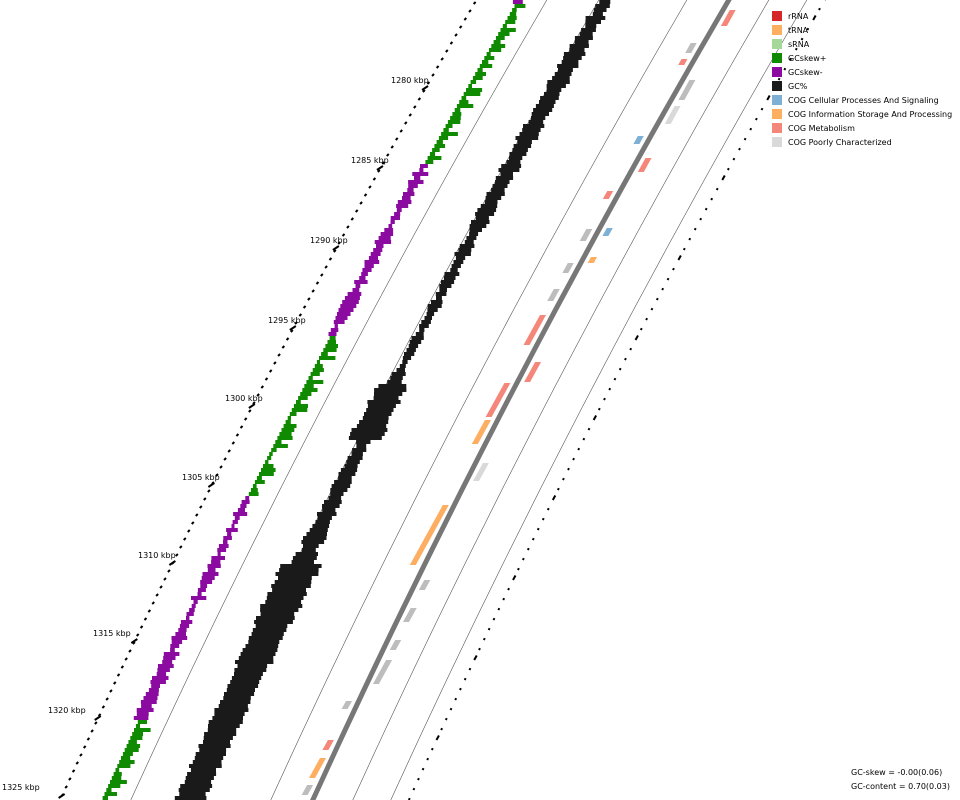 This screenshot has width=960, height=800. What do you see at coordinates (798, 30) in the screenshot?
I see `legend-label: tRNA` at bounding box center [798, 30].